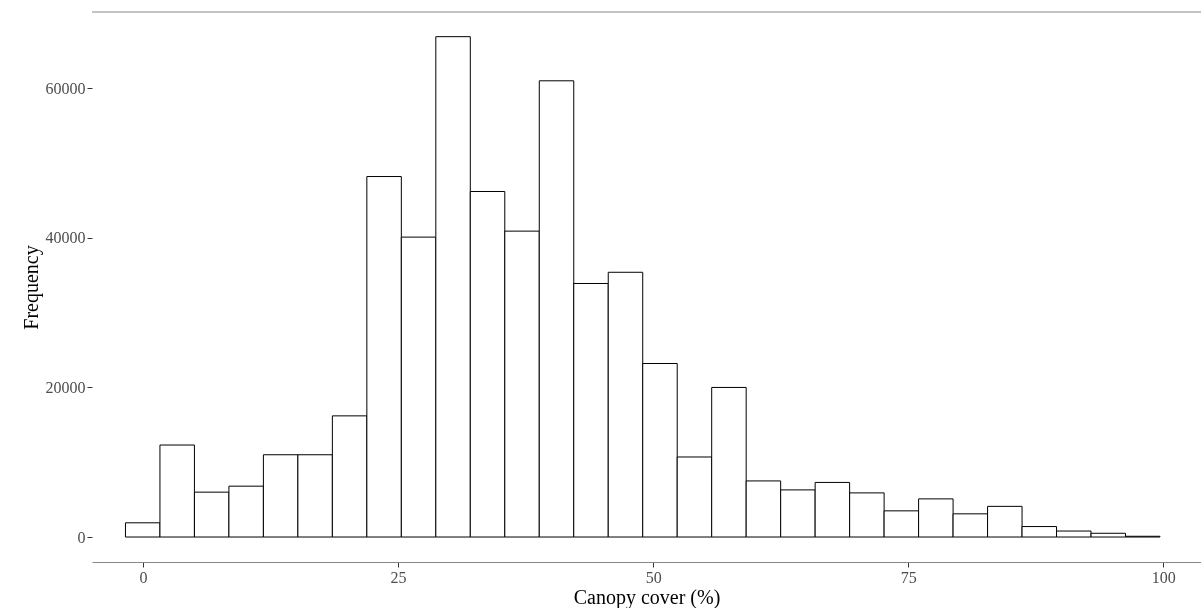 The width and height of the screenshot is (1201, 608). Describe the element at coordinates (653, 577) in the screenshot. I see `x-tick-label: 50` at that location.